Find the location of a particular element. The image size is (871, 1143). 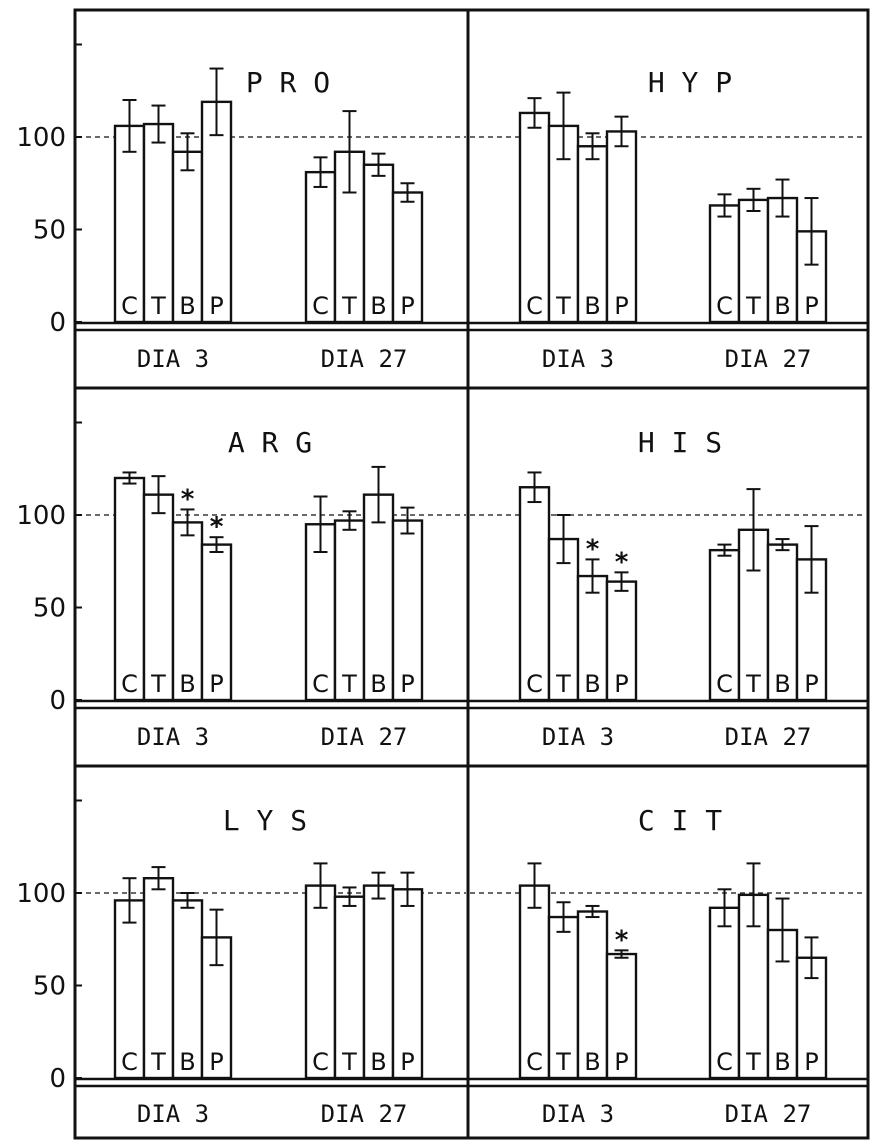

bar-group-dia-3: C T B P * is located at coordinates (578, 971).